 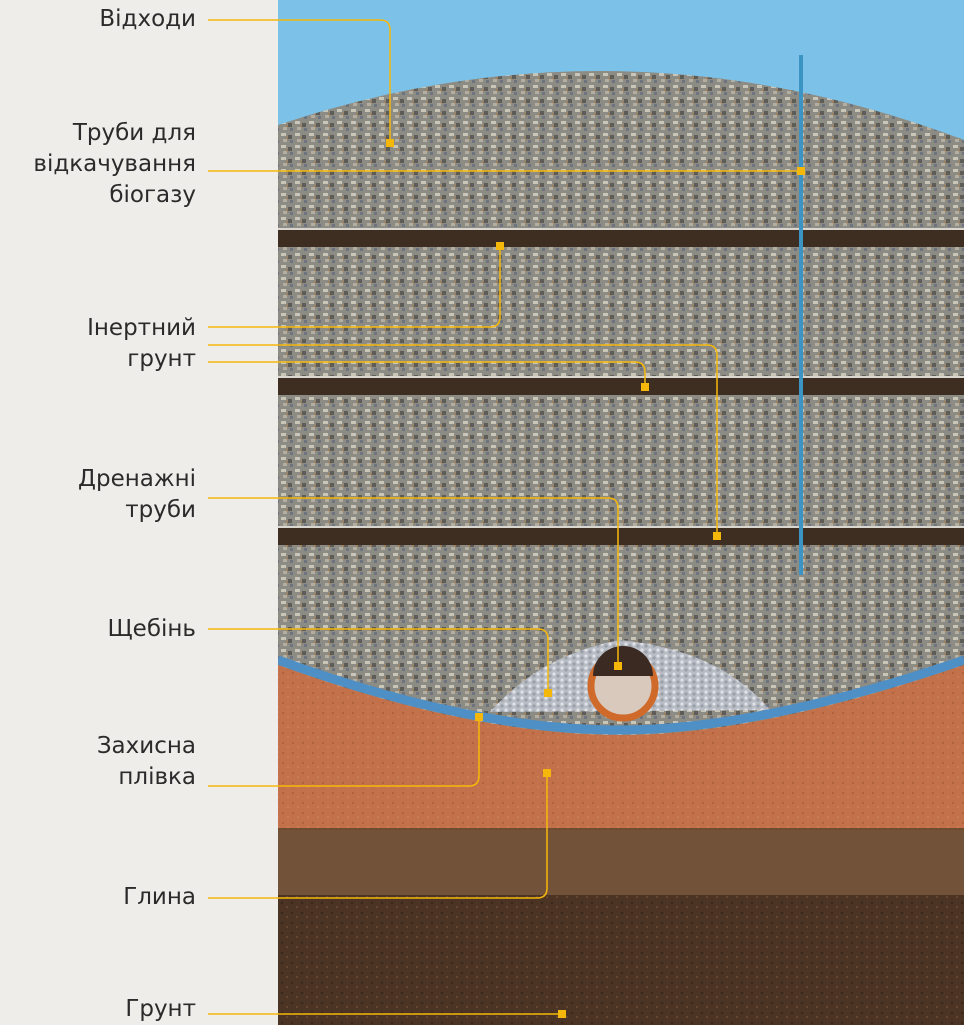 I want to click on ground-layer, so click(x=621, y=960).